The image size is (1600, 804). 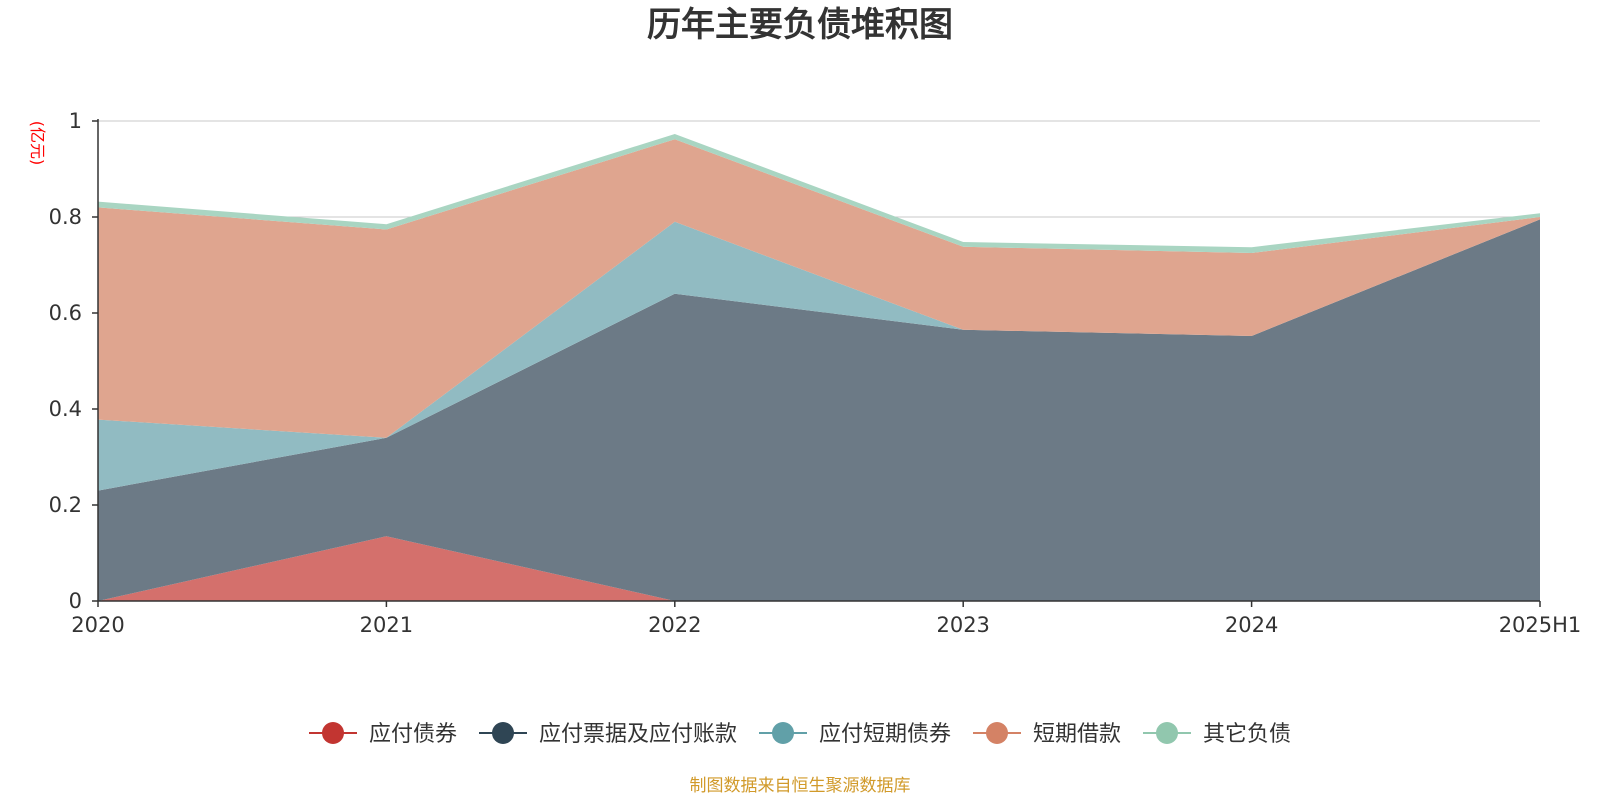 I want to click on x-tick-label: 2024, so click(x=1251, y=625).